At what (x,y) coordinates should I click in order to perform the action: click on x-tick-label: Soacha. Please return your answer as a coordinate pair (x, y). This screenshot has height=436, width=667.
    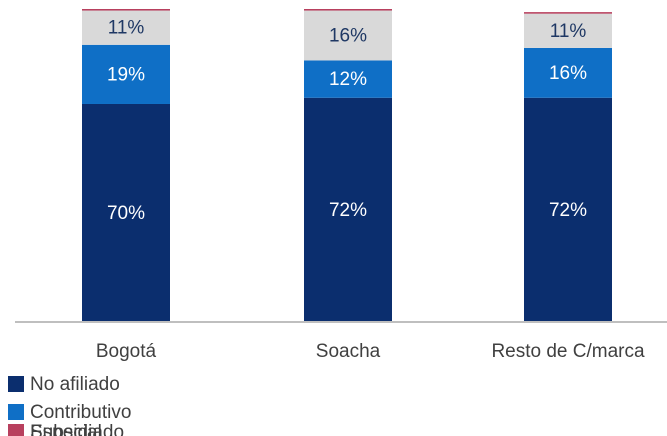
    Looking at the image, I should click on (348, 351).